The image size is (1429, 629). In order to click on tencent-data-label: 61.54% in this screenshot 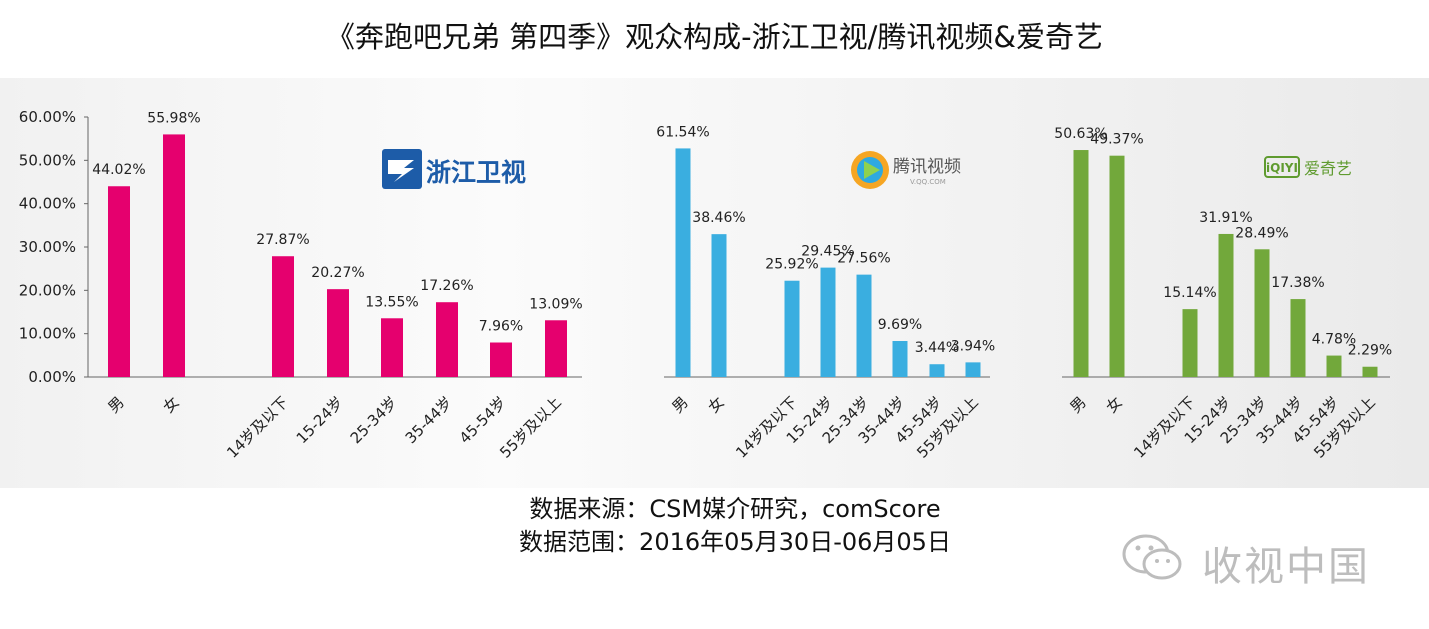, I will do `click(682, 132)`.